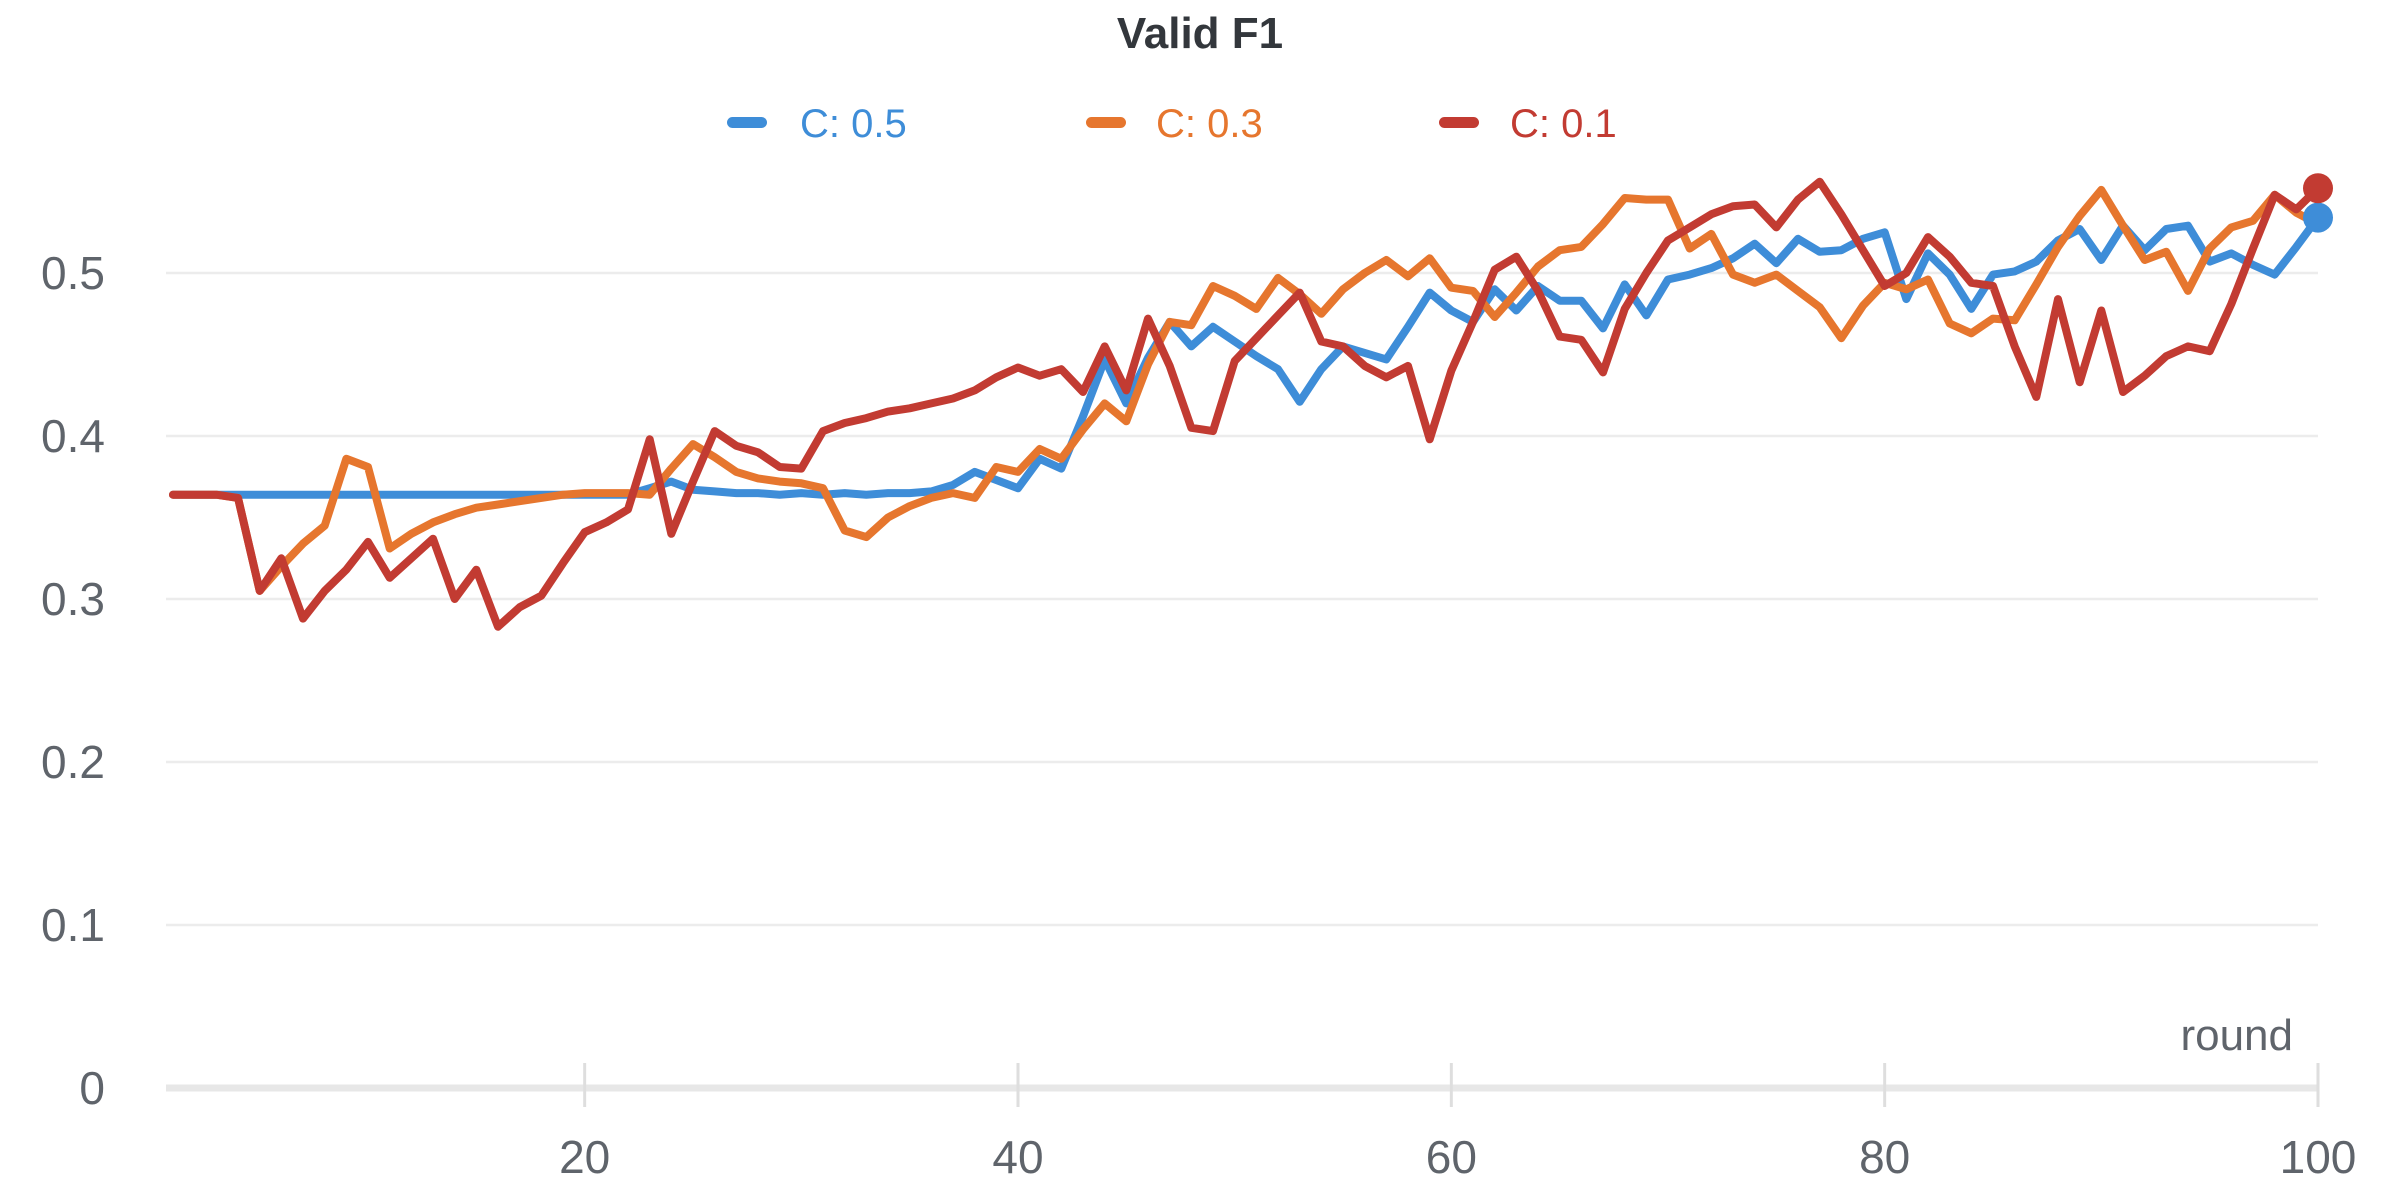 This screenshot has height=1200, width=2400. Describe the element at coordinates (92, 1088) in the screenshot. I see `y-tick-label-0: 0` at that location.